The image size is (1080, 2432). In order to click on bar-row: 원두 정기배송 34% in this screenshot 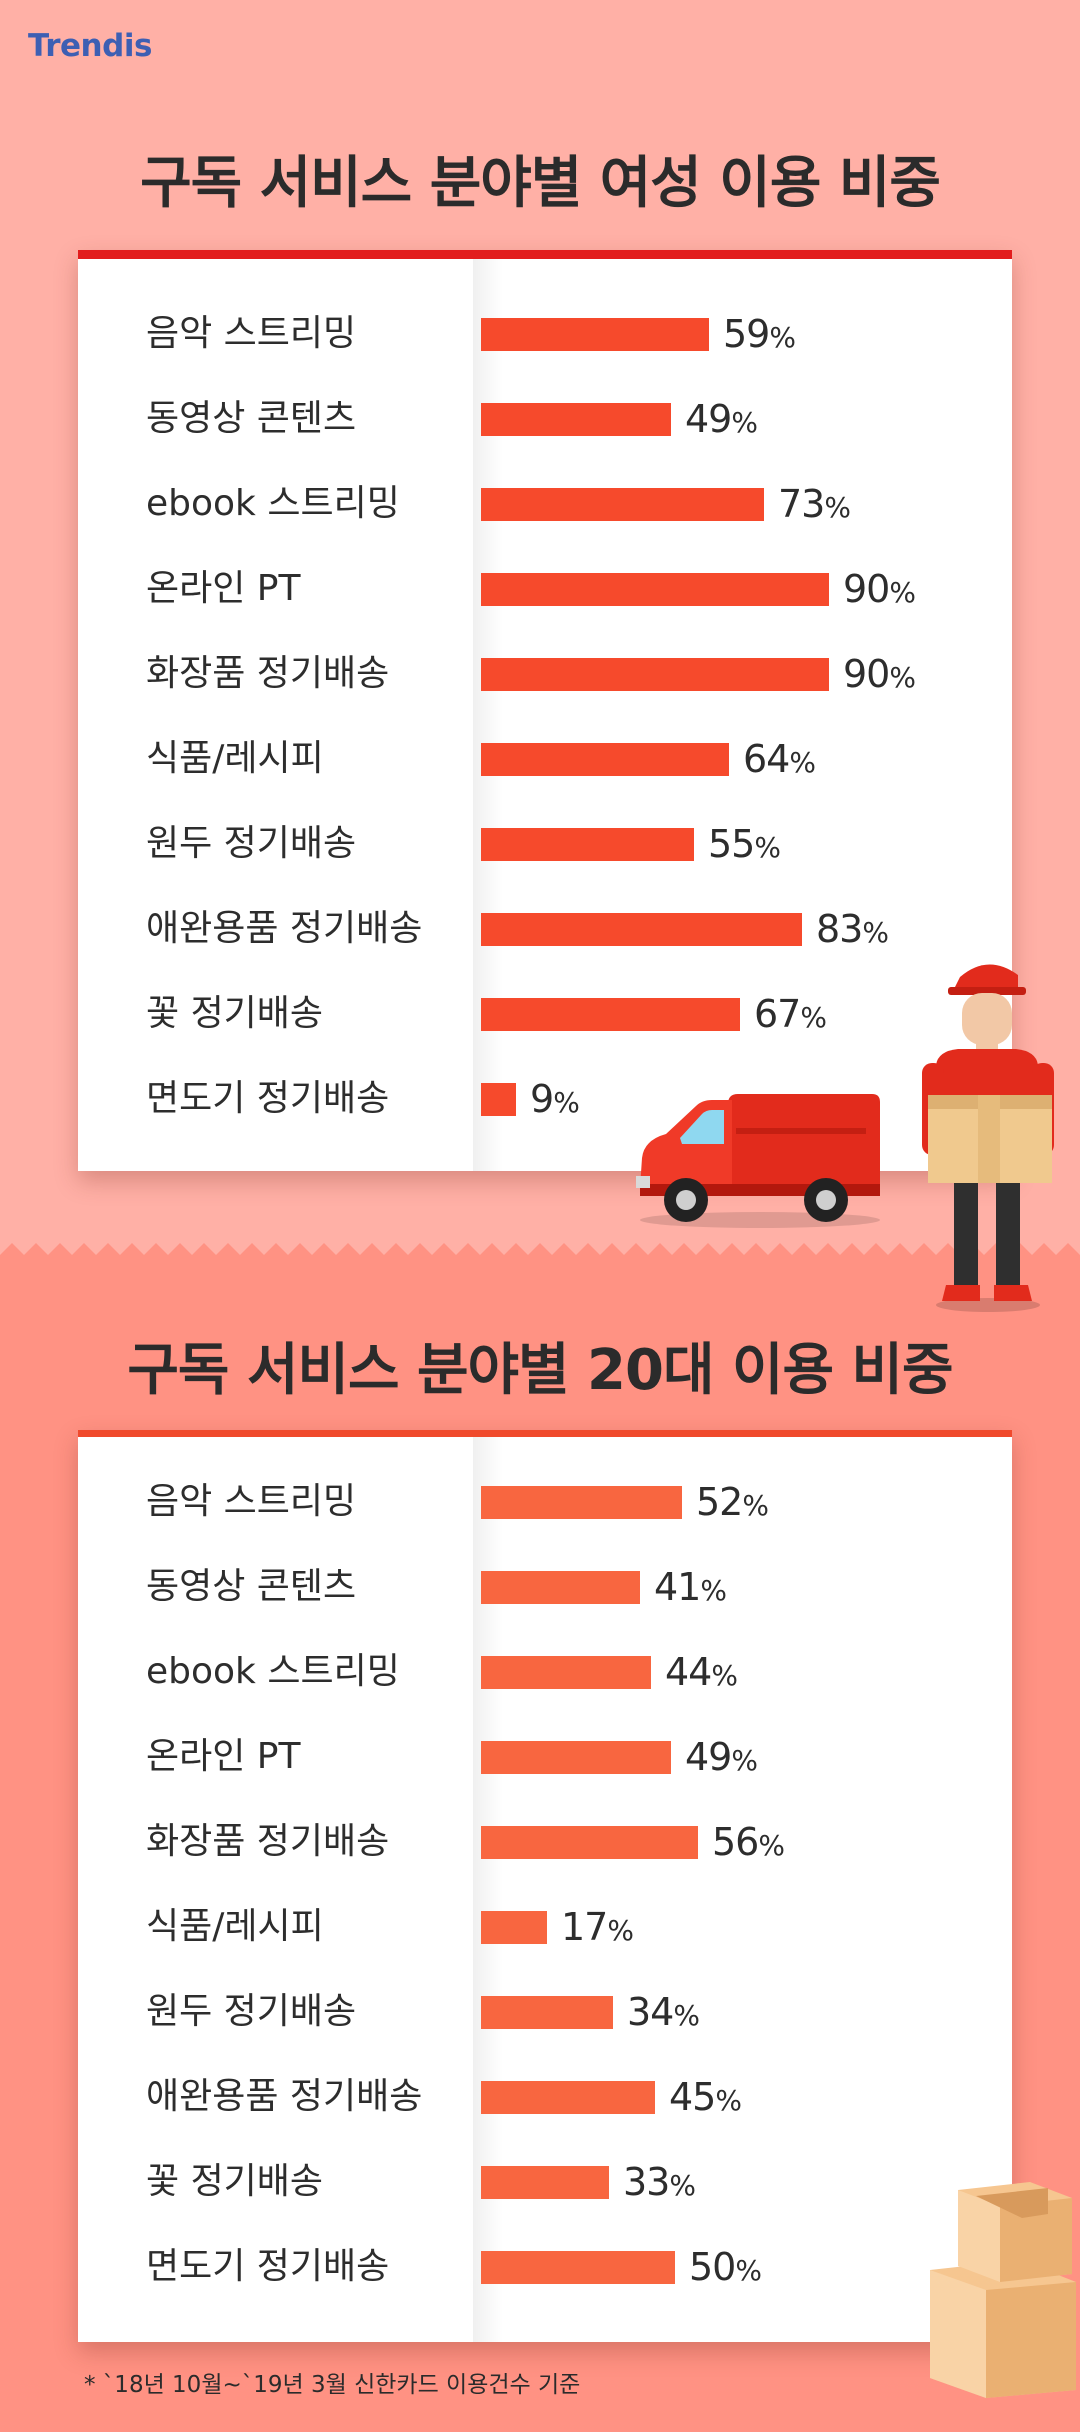, I will do `click(545, 2012)`.